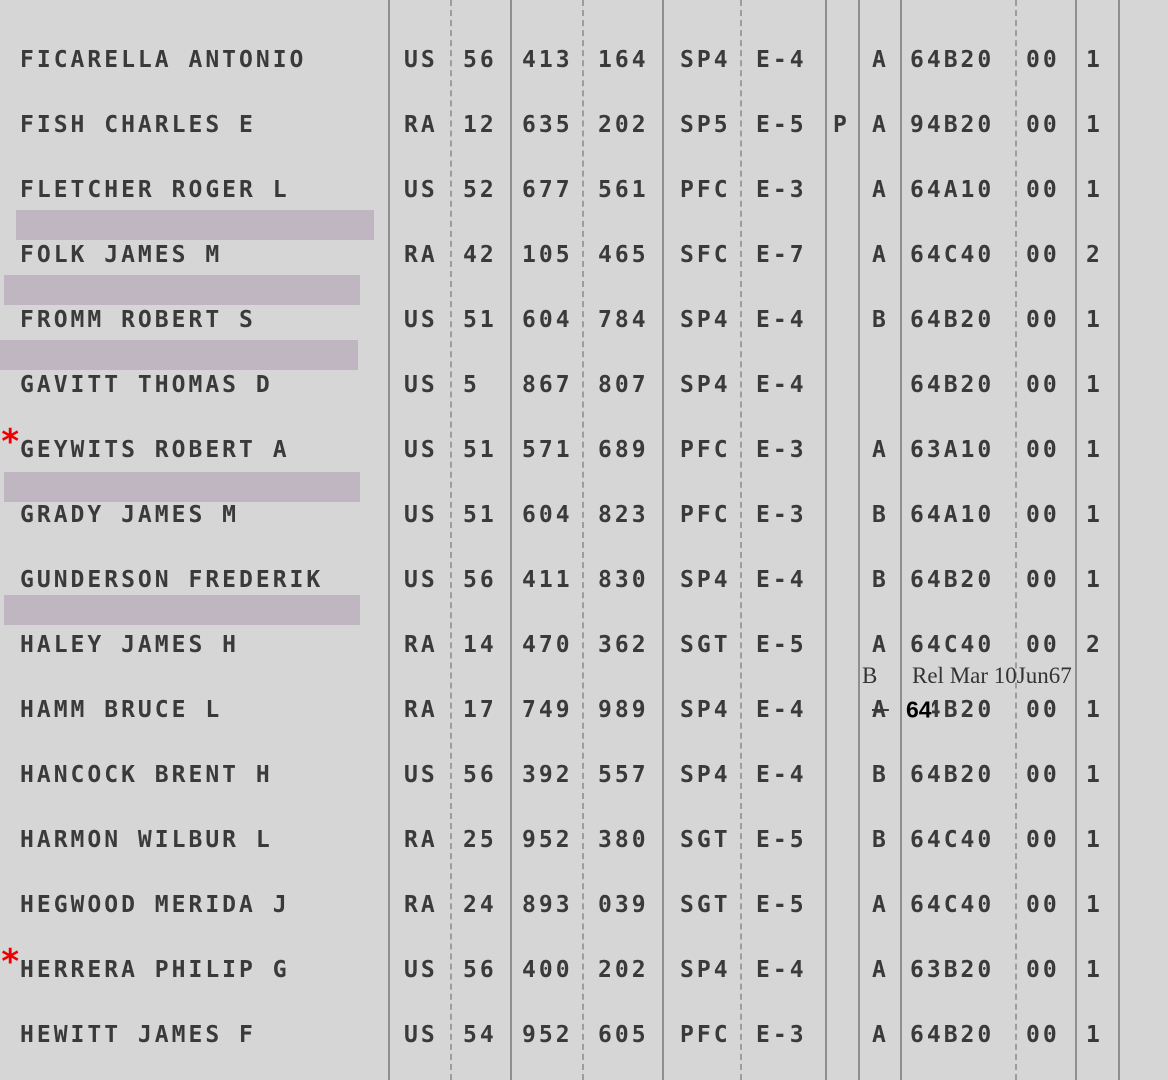  What do you see at coordinates (952, 190) in the screenshot?
I see `mos: 64A10` at bounding box center [952, 190].